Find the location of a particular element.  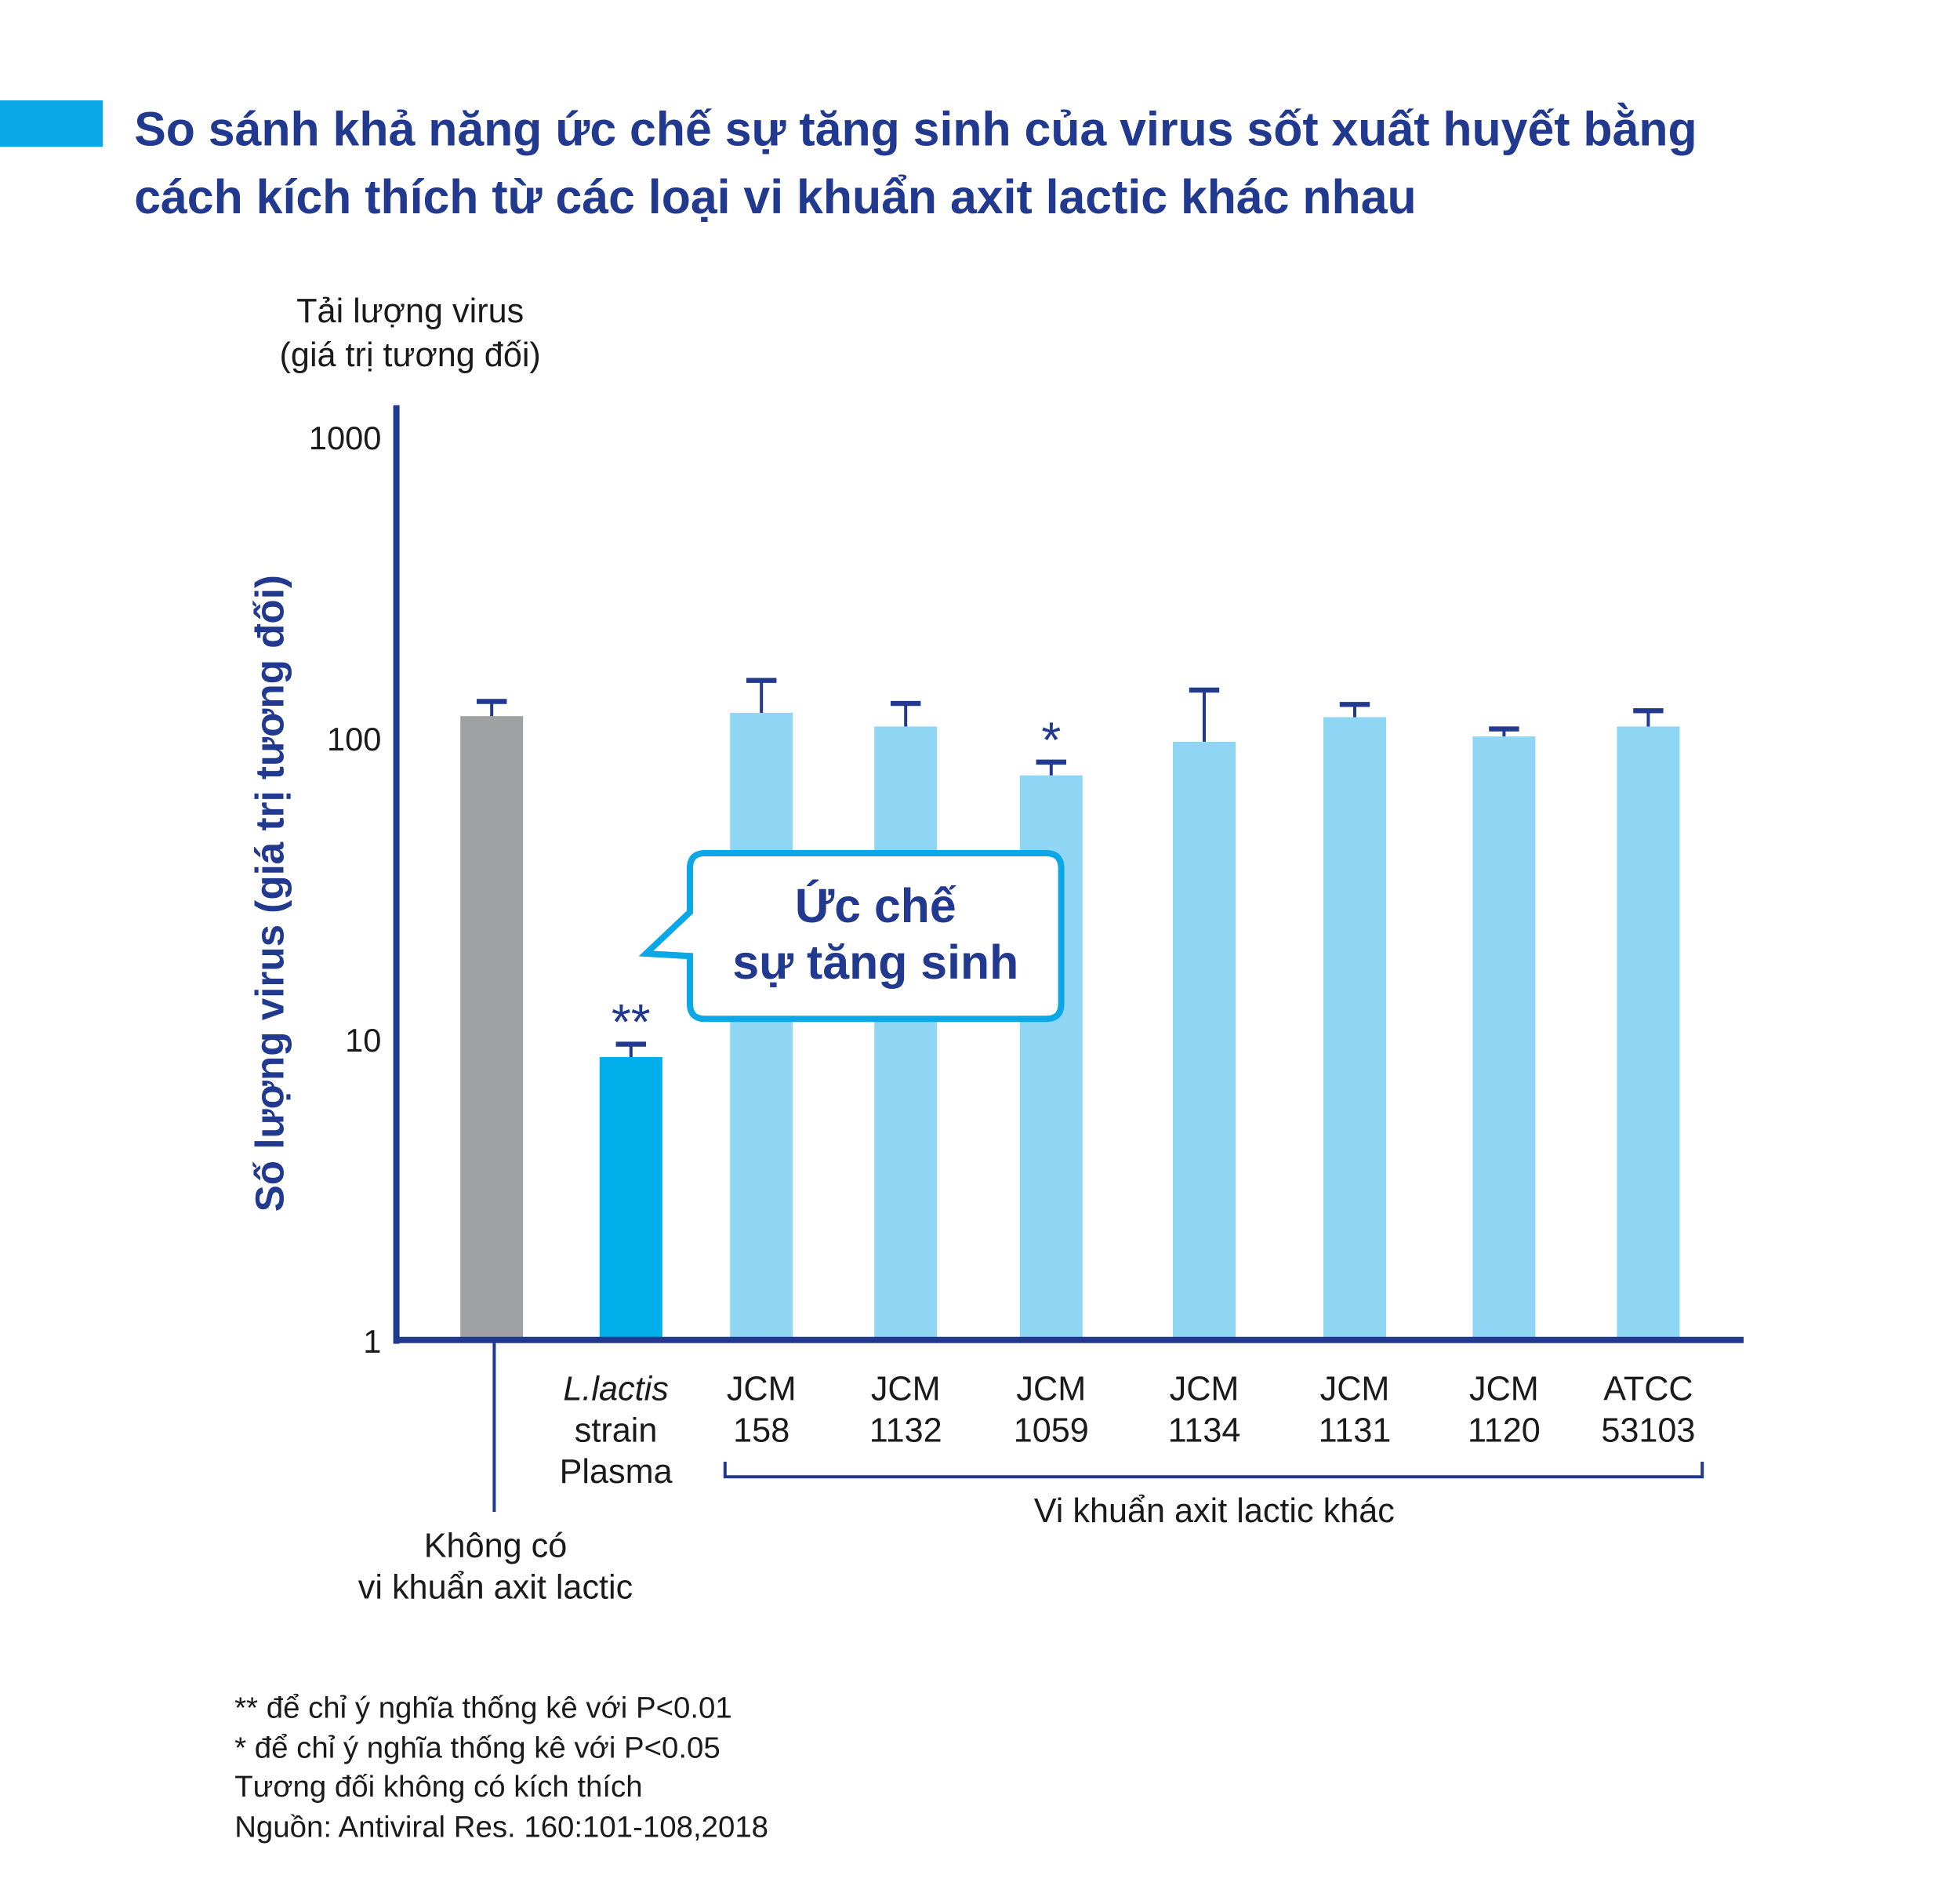

y-axis-top-label-1: Tải lượng virus is located at coordinates (410, 311).